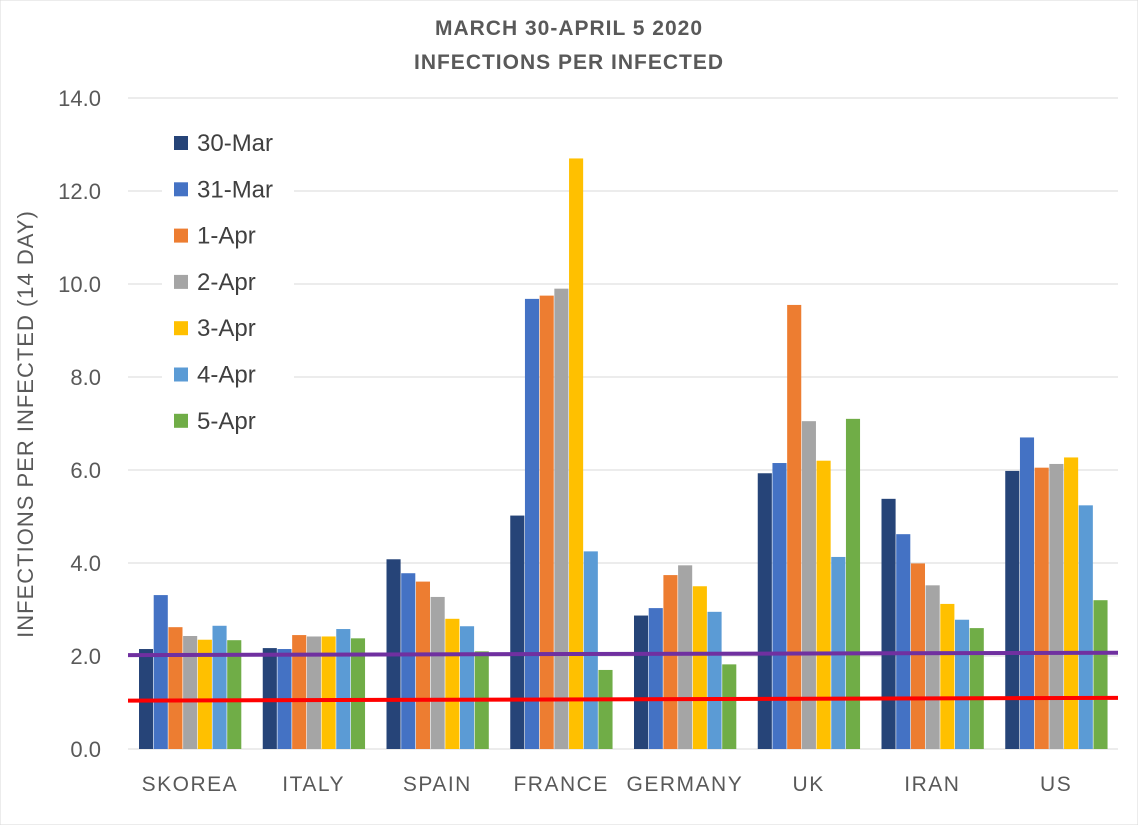  Describe the element at coordinates (932, 784) in the screenshot. I see `x-tick-label: IRAN` at that location.